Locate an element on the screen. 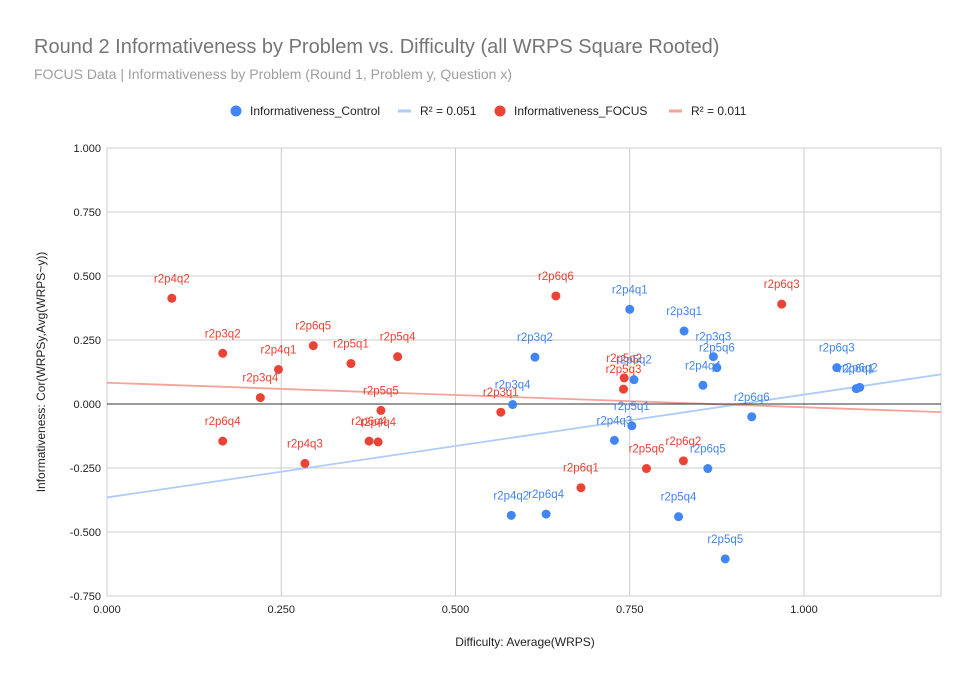 The height and width of the screenshot is (683, 976). x-axis-ticks: 0.000 0.250 0.500 0.750 1.000 is located at coordinates (455, 610).